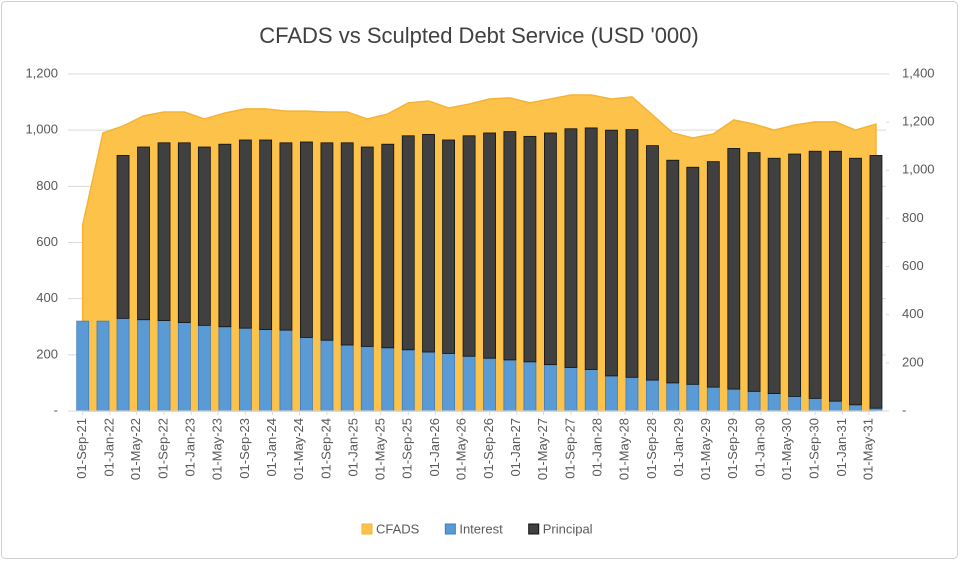 This screenshot has height=561, width=960. I want to click on legend-label: CFADS, so click(398, 528).